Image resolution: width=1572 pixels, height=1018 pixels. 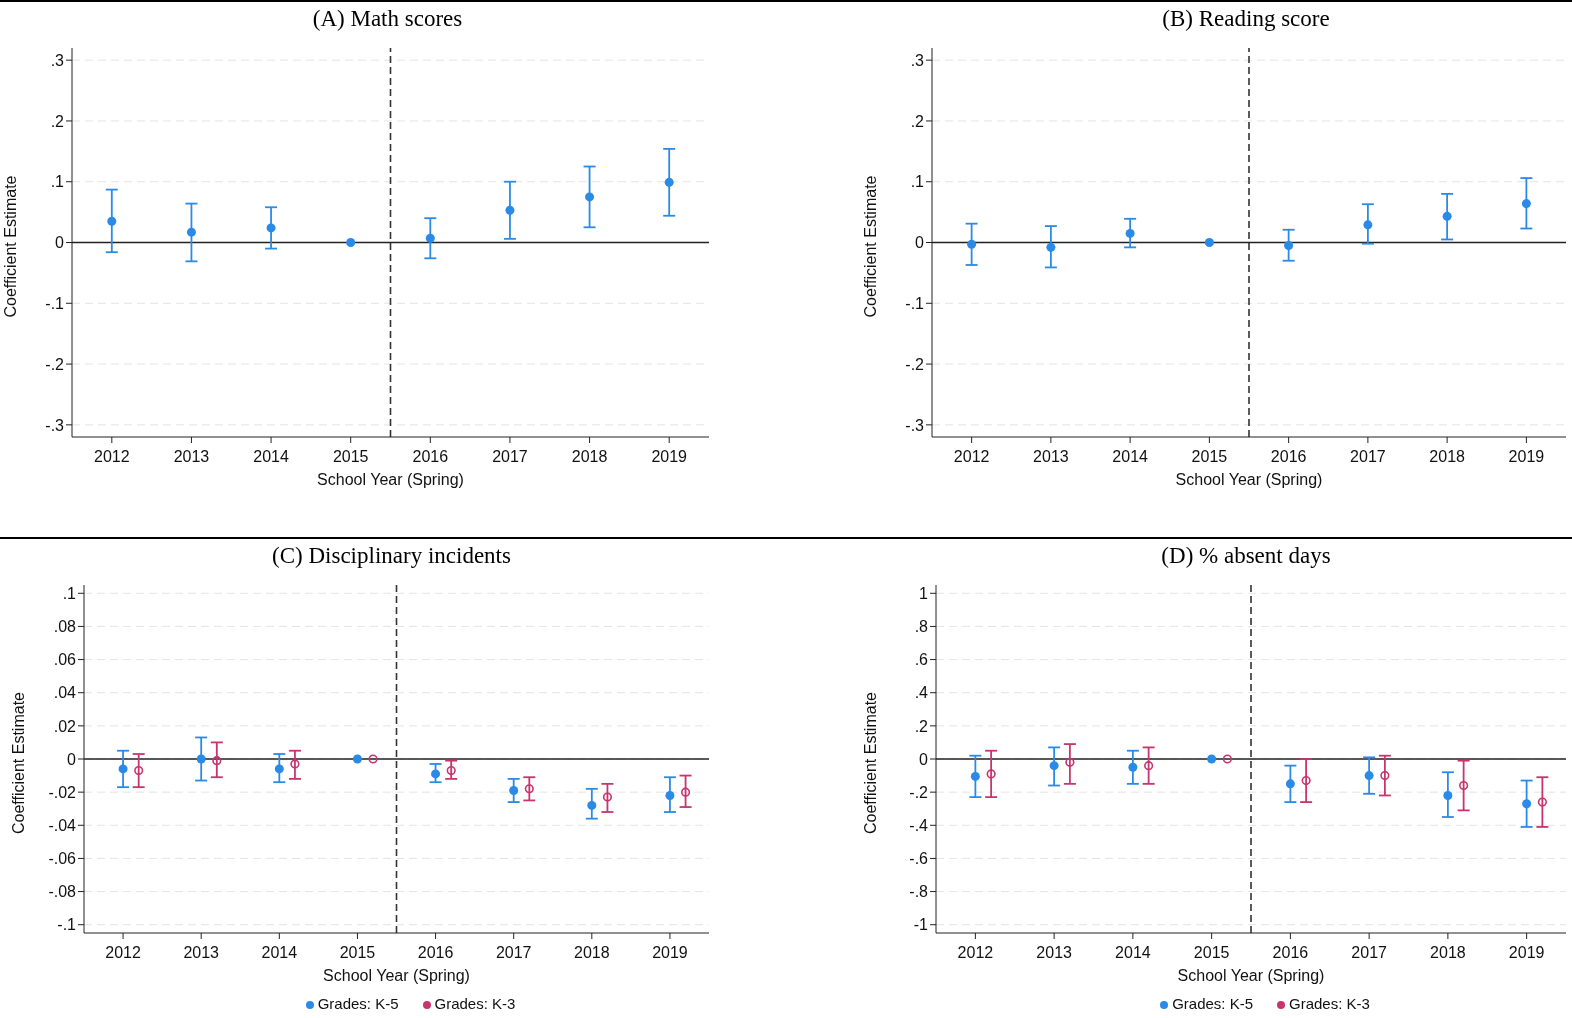 I want to click on y-tick-label: .6, so click(x=921, y=660).